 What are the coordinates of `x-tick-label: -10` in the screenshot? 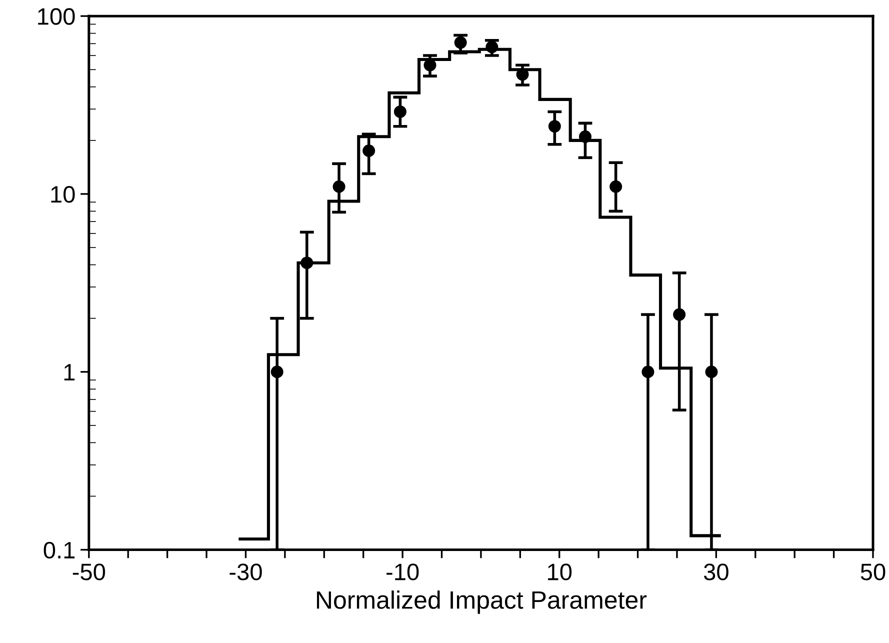 It's located at (402, 572).